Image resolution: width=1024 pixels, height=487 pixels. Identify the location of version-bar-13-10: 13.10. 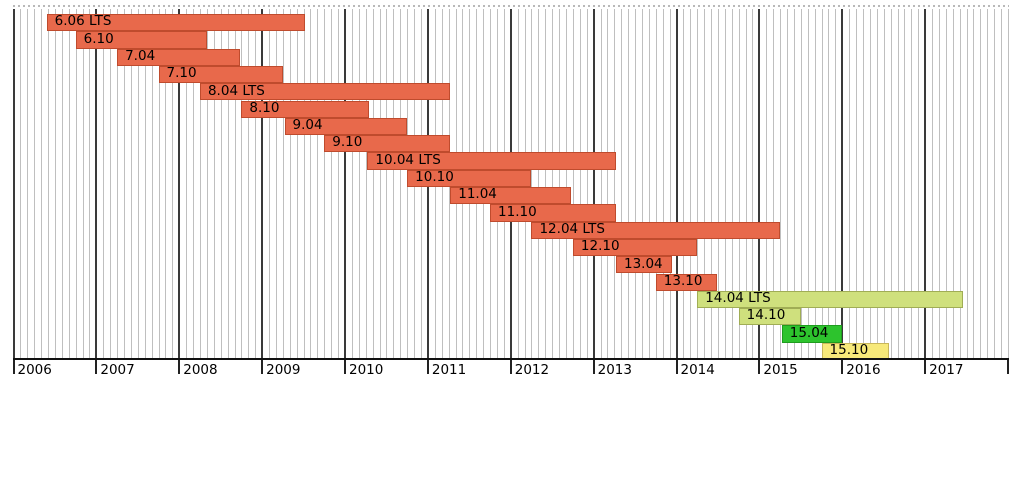
(686, 282).